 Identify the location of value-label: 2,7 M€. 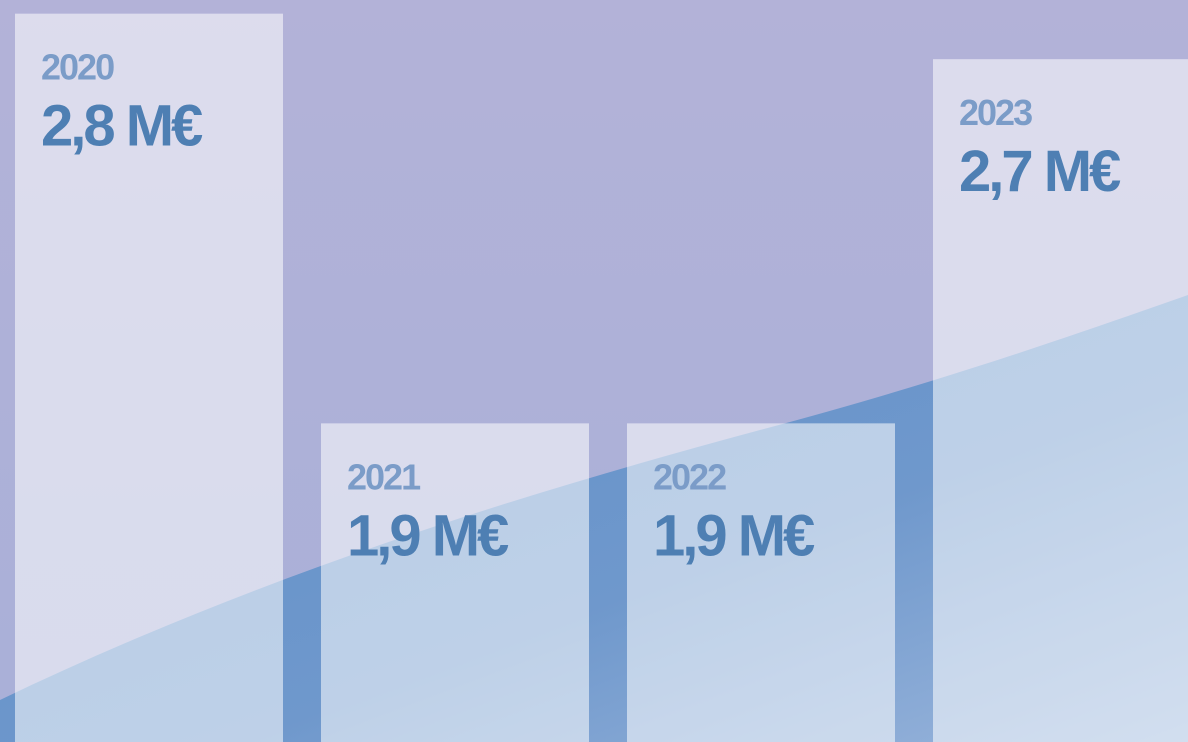
(1040, 171).